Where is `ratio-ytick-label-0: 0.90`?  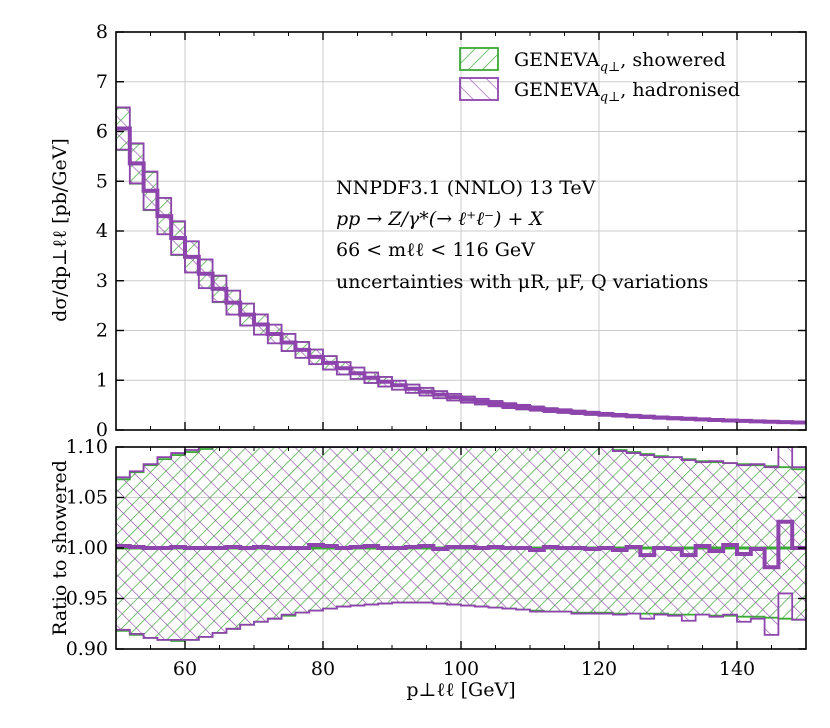 ratio-ytick-label-0: 0.90 is located at coordinates (87, 649).